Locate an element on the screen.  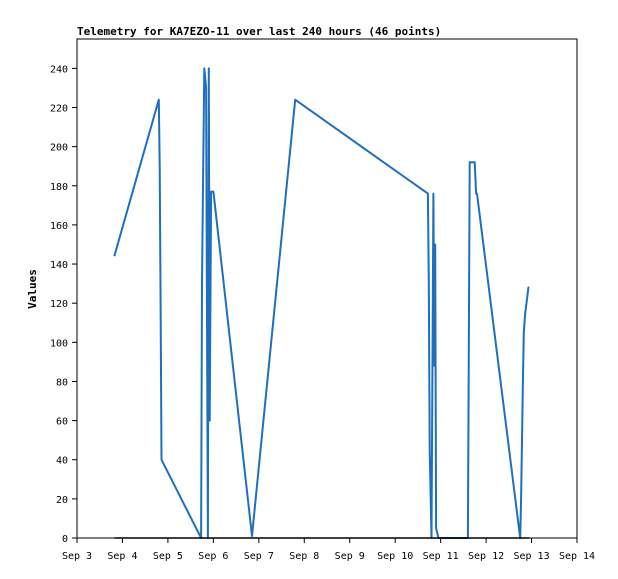
x-tick-label: Sep 5 is located at coordinates (168, 556).